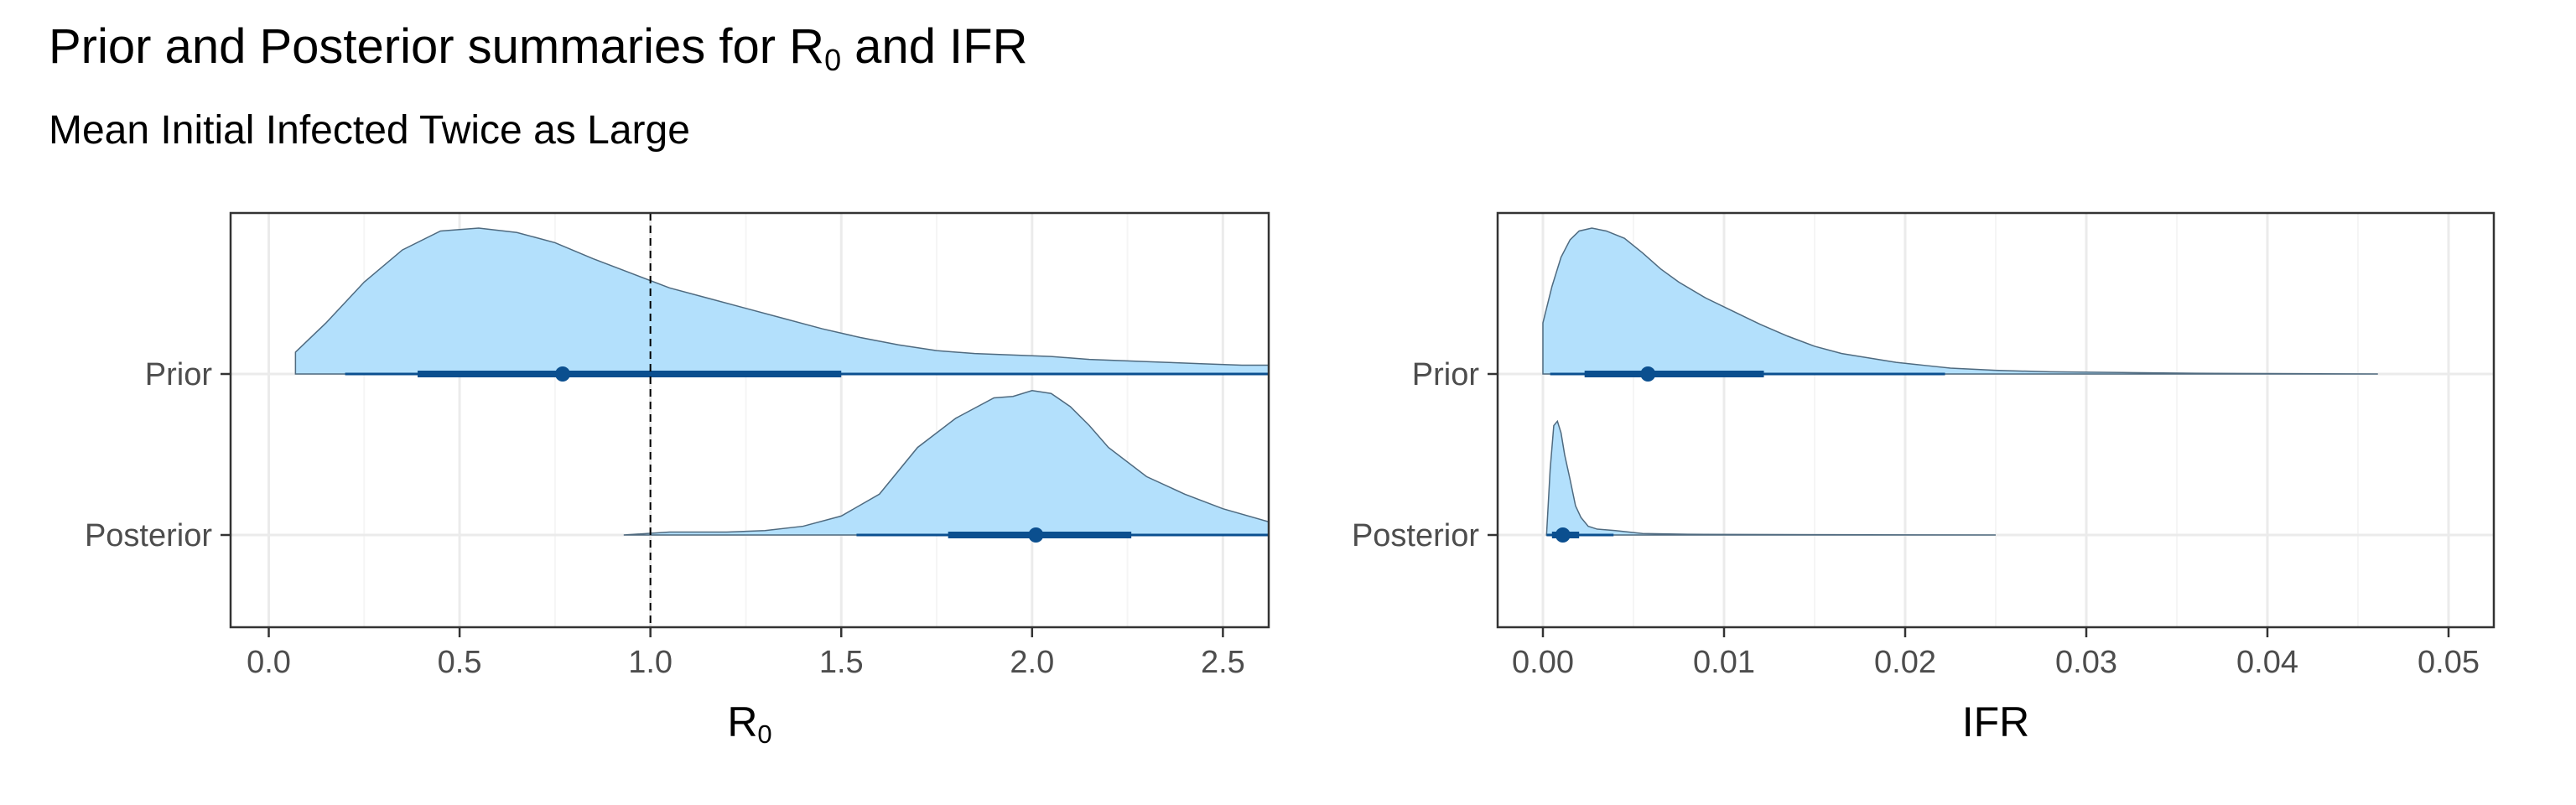 Image resolution: width=2576 pixels, height=805 pixels. I want to click on median-point-r0-posterior, so click(1036, 535).